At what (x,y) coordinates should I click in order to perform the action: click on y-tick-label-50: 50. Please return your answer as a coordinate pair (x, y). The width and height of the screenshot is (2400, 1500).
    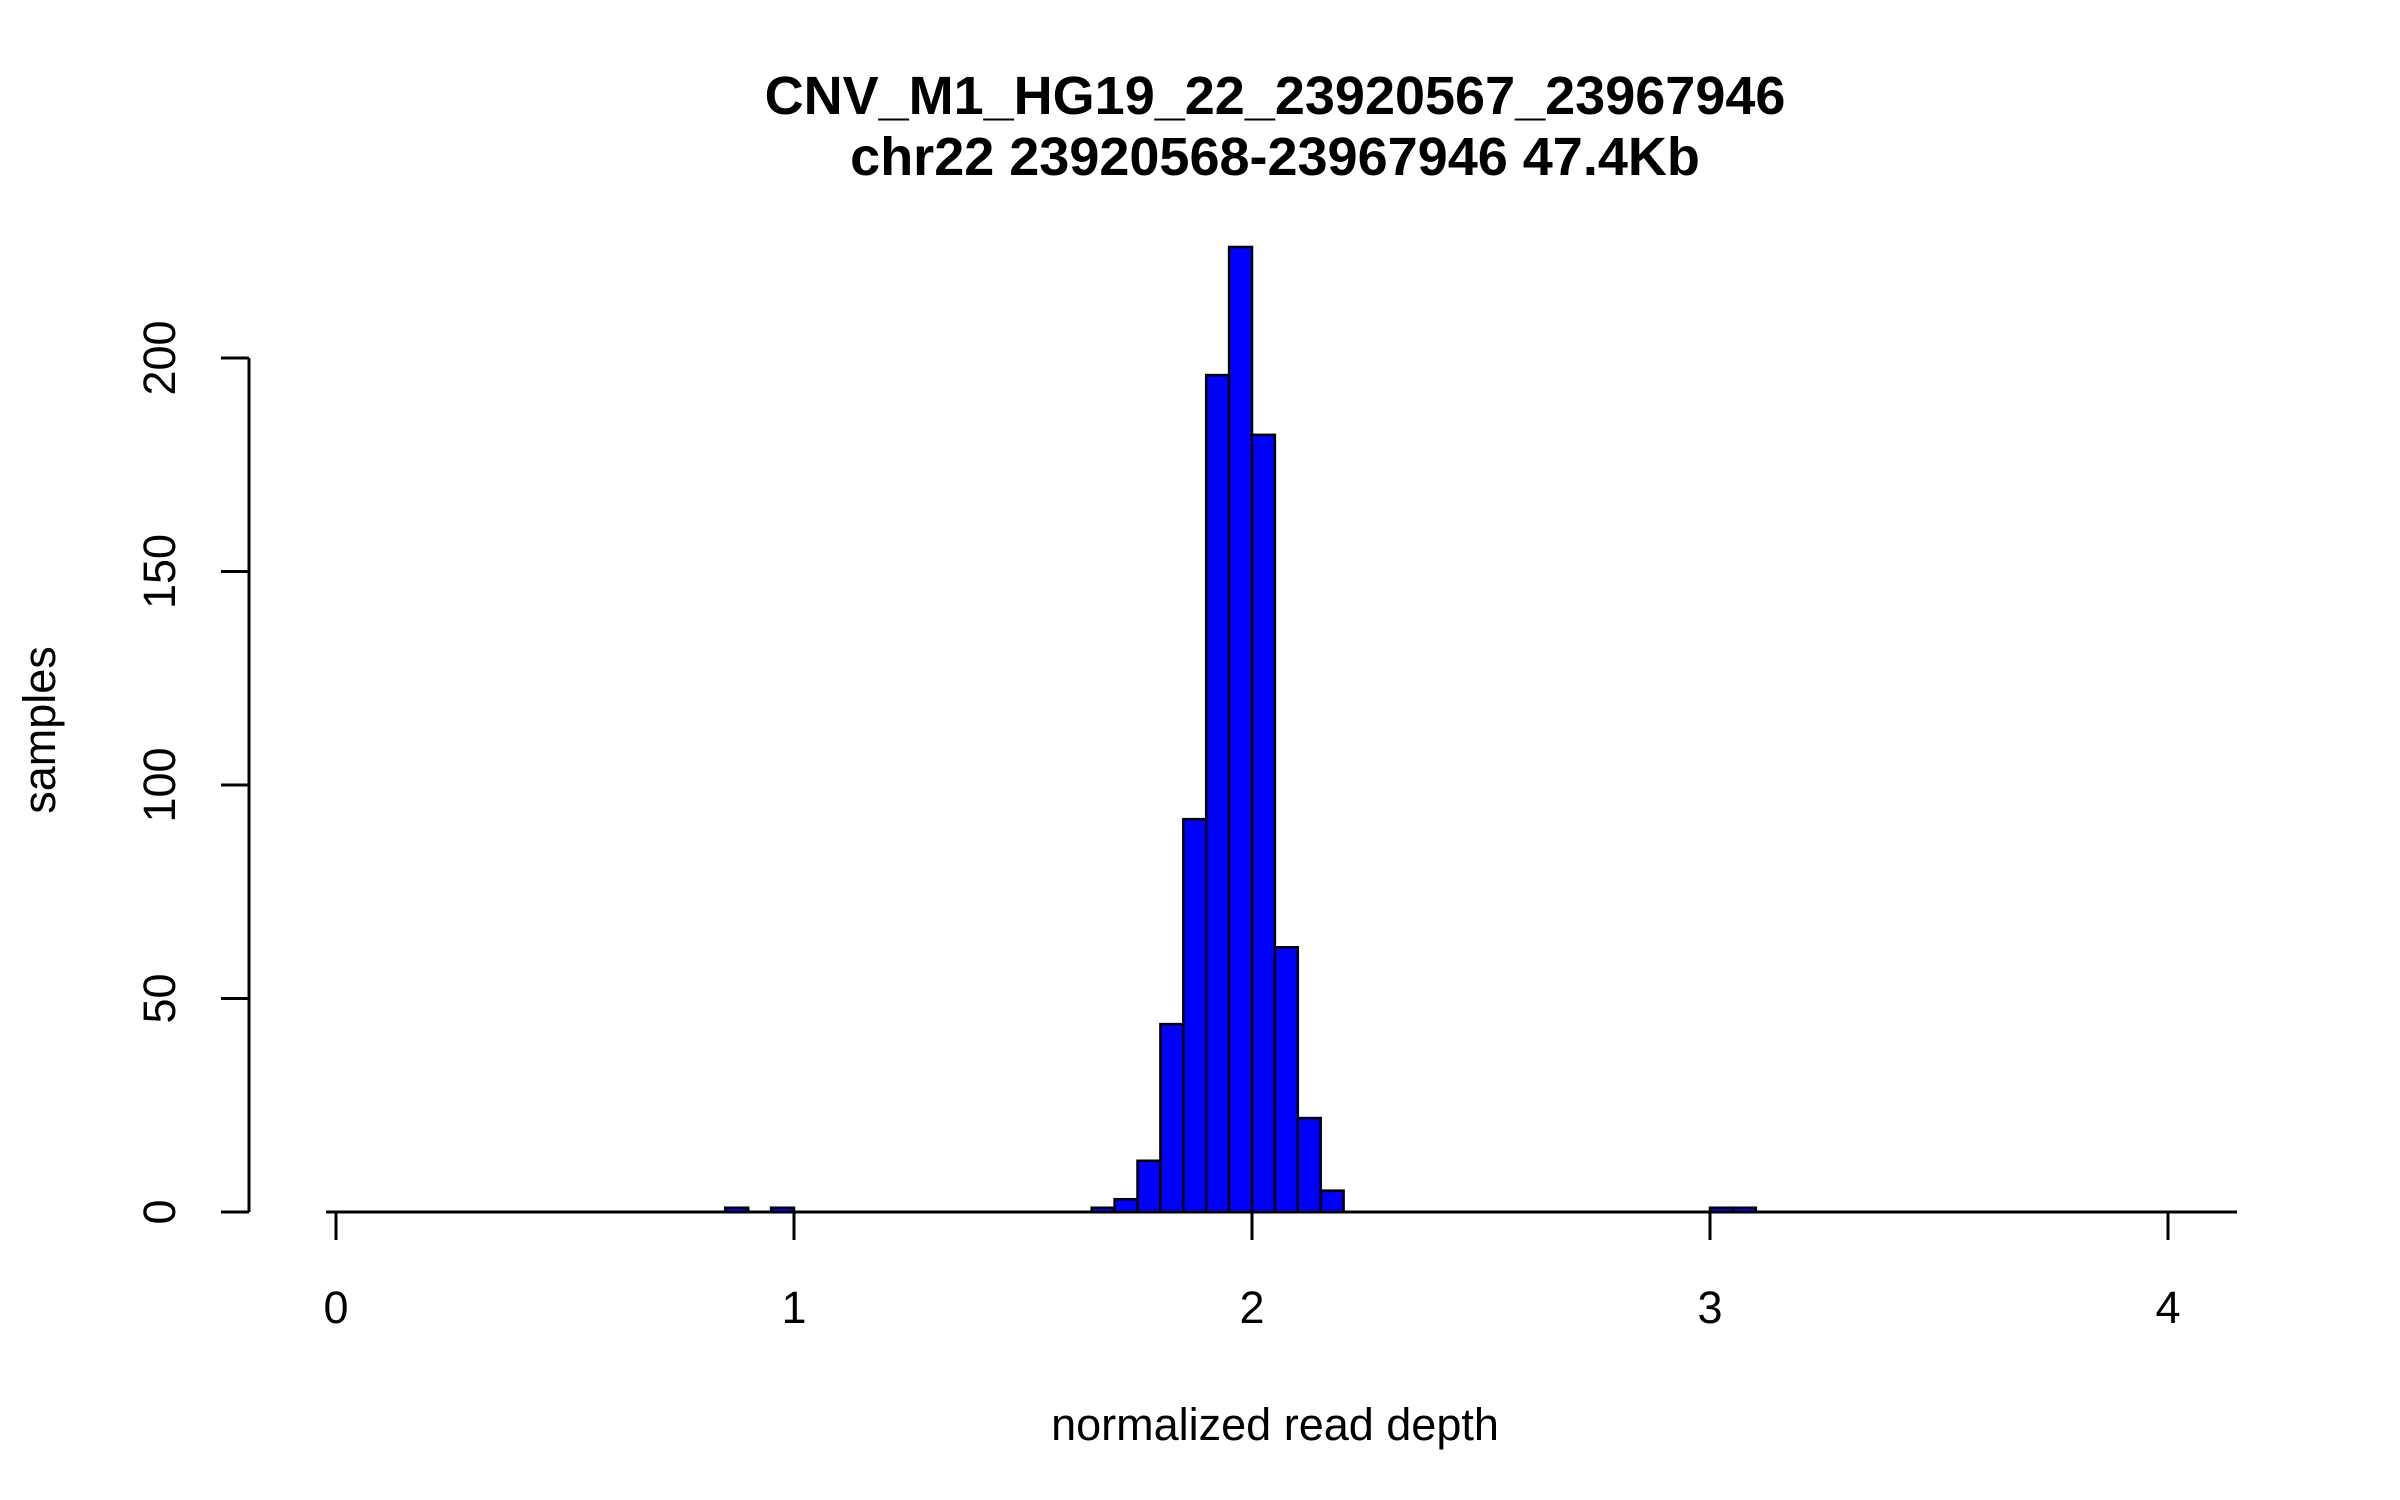
    Looking at the image, I should click on (159, 998).